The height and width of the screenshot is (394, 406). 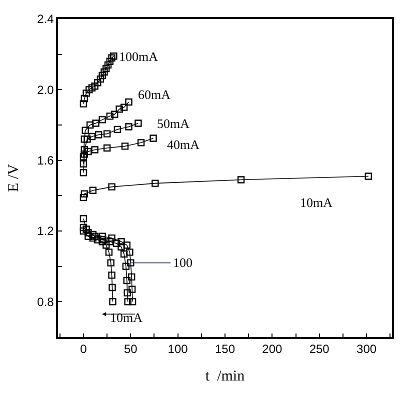 I want to click on x-tick-label: 150, so click(x=225, y=349).